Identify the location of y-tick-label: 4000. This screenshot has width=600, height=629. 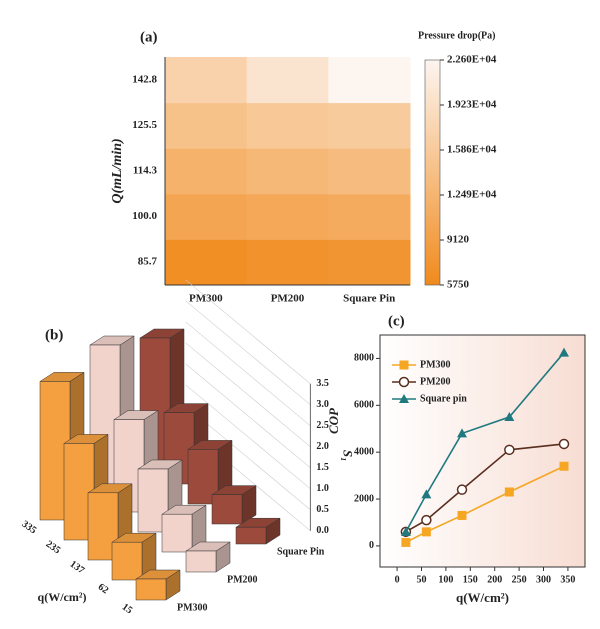
(364, 451).